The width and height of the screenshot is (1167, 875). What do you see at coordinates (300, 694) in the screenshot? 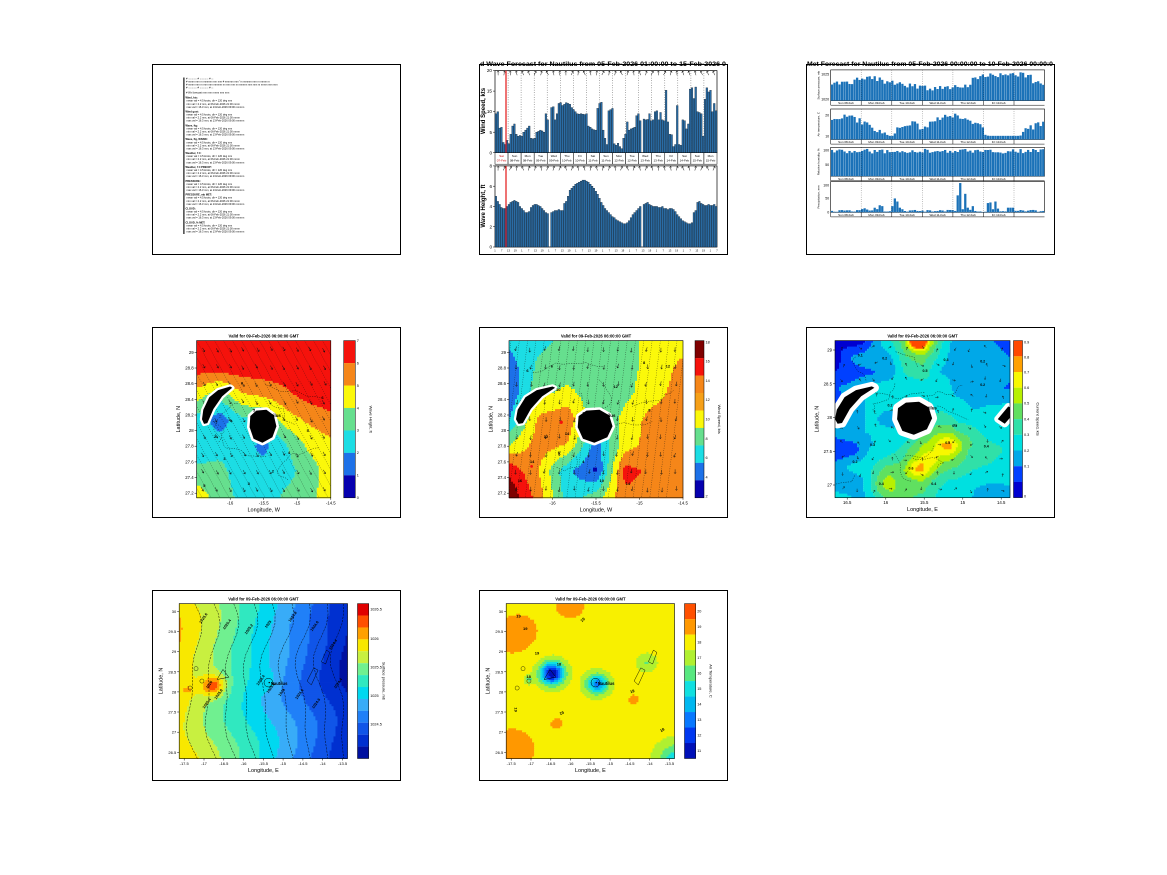
I see `svg-text: 1024.6` at bounding box center [300, 694].